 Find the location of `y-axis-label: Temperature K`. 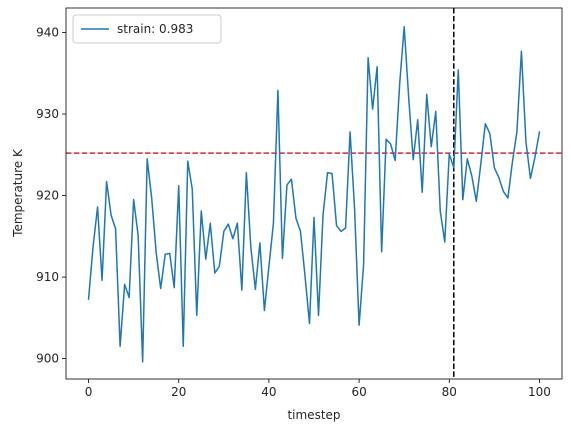

y-axis-label: Temperature K is located at coordinates (18, 193).